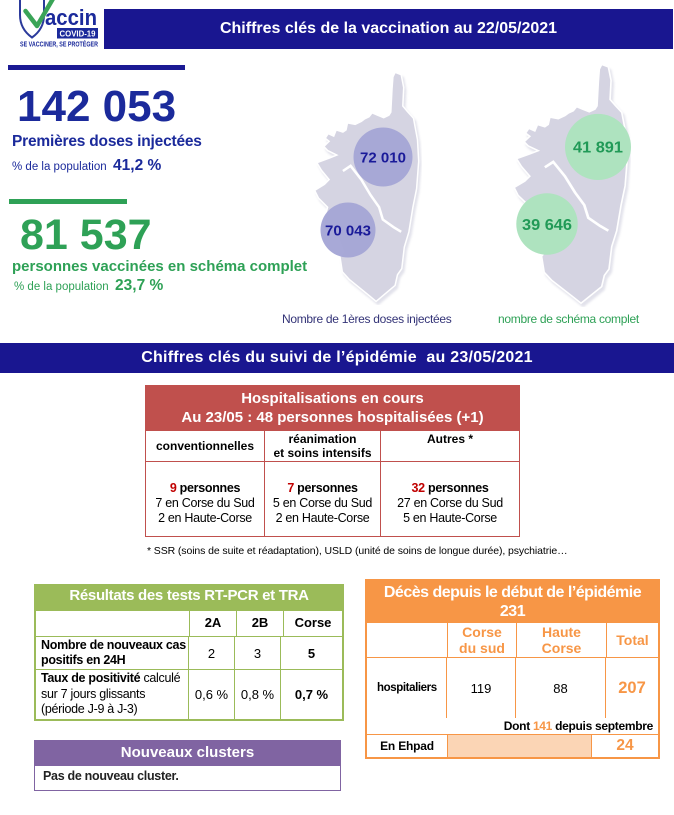 Image resolution: width=674 pixels, height=815 pixels. I want to click on svg-text: 72 010, so click(383, 158).